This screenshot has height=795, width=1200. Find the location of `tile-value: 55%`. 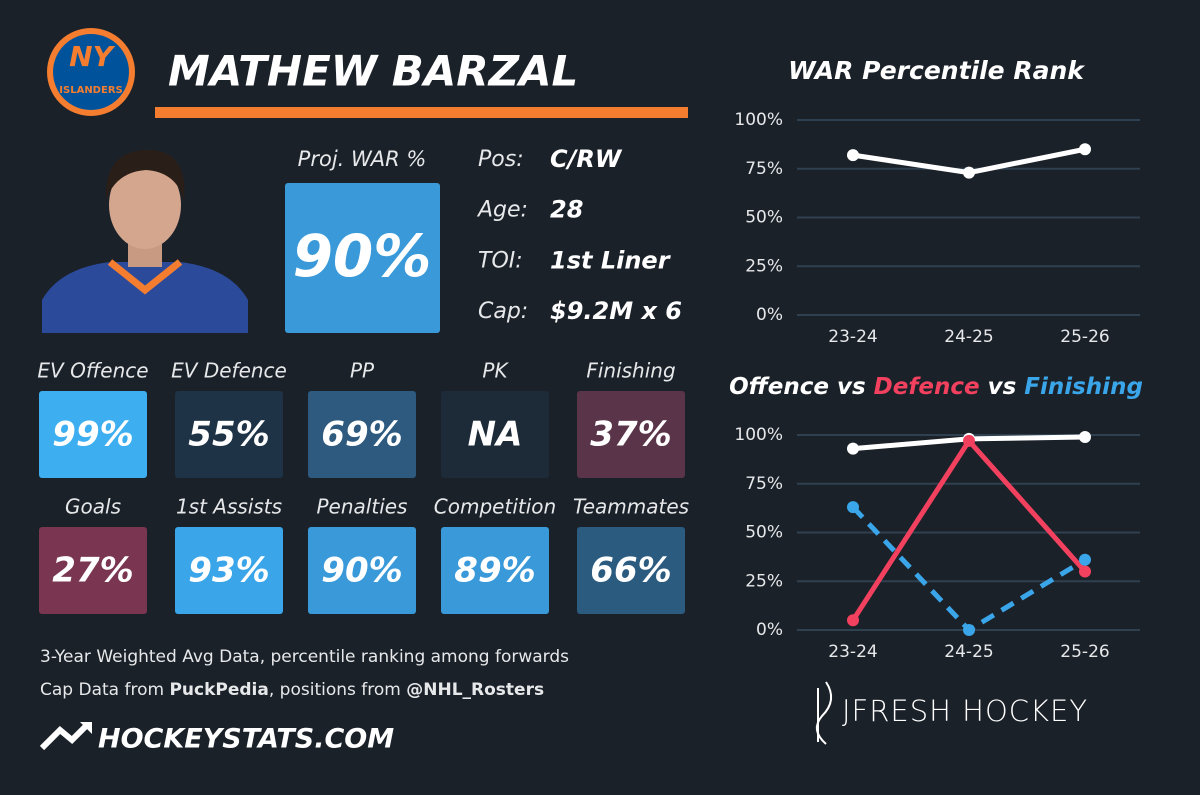

tile-value: 55% is located at coordinates (228, 435).